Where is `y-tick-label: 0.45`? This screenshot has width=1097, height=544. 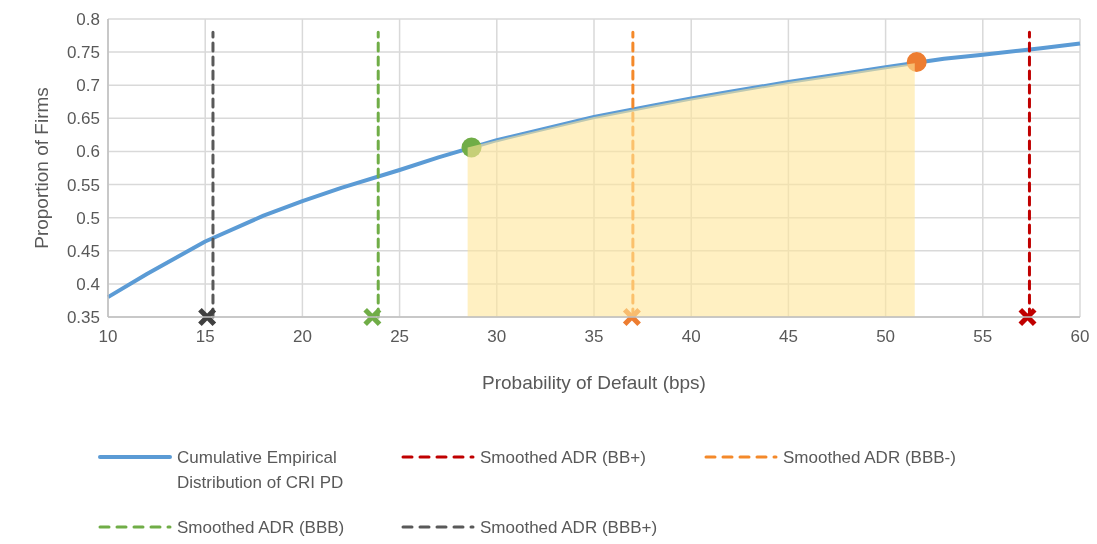 y-tick-label: 0.45 is located at coordinates (83, 251).